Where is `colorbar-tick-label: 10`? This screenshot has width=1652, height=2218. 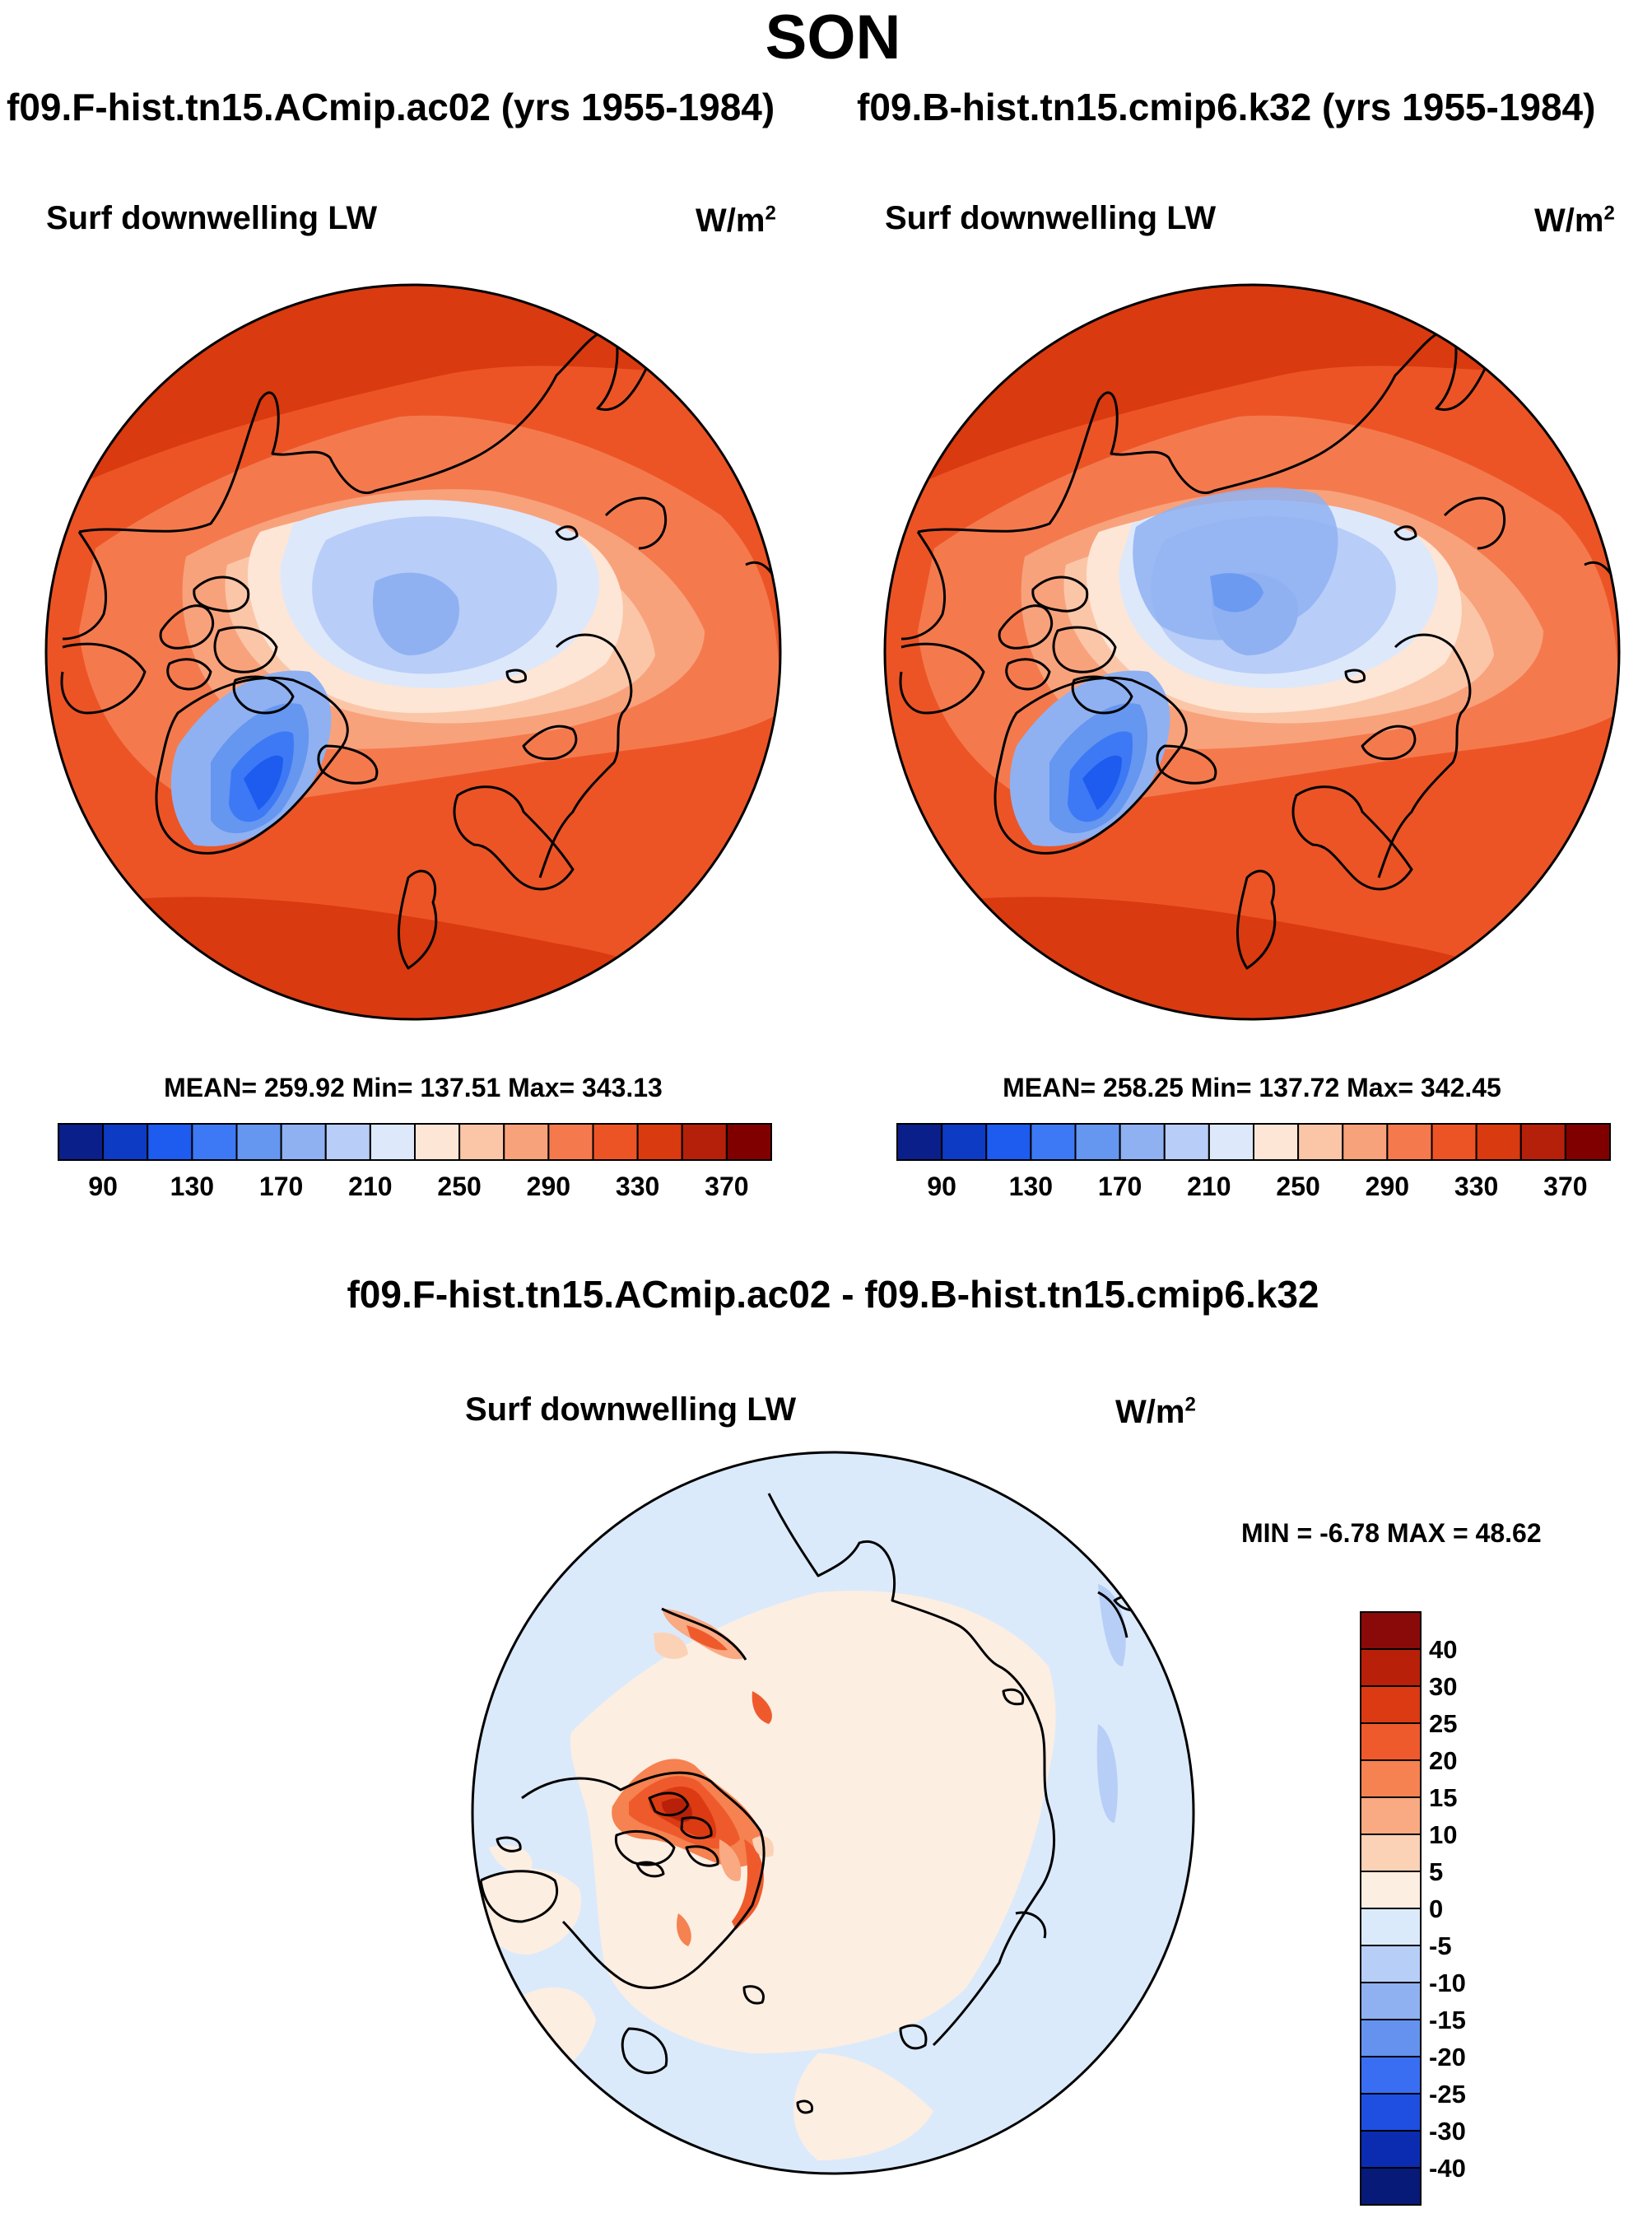 colorbar-tick-label: 10 is located at coordinates (1443, 1834).